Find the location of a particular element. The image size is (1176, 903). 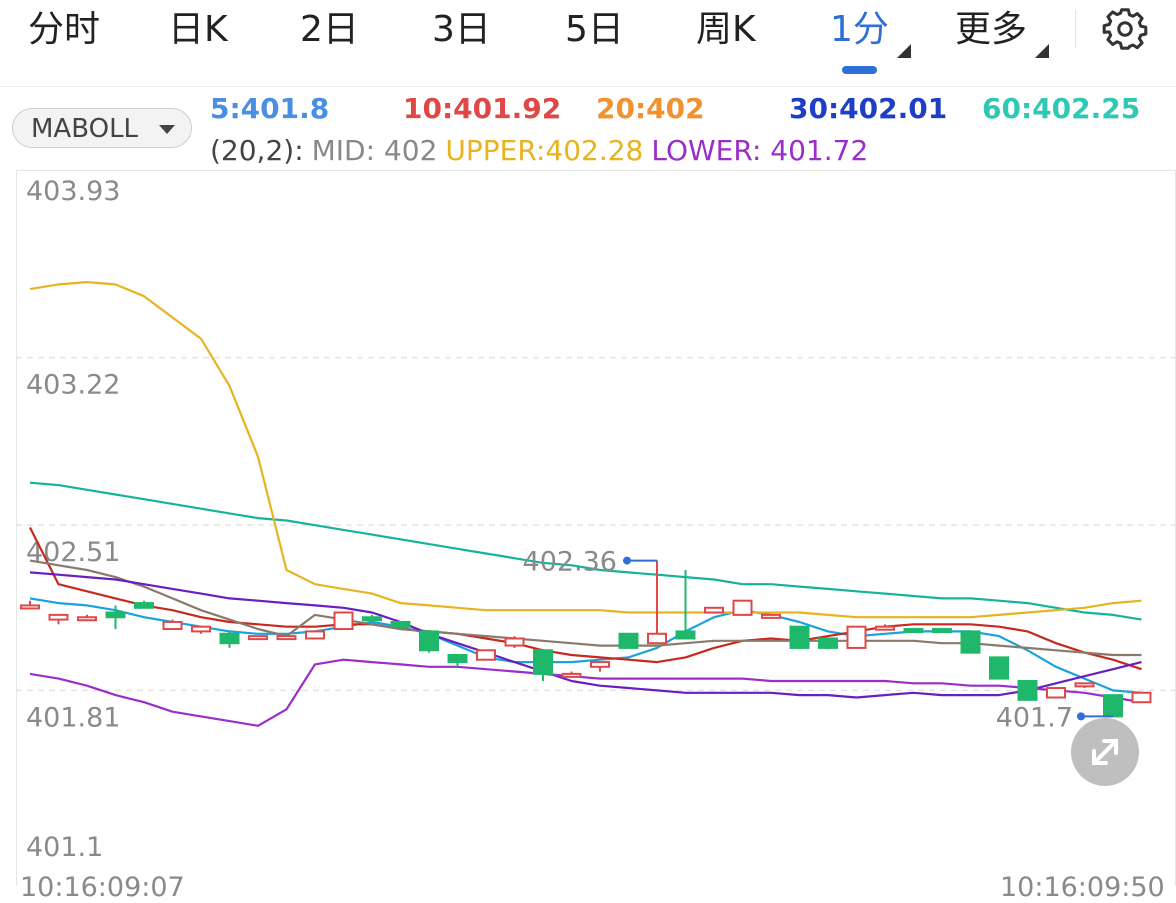

boll-upper: UPPER:402.28 is located at coordinates (544, 150).